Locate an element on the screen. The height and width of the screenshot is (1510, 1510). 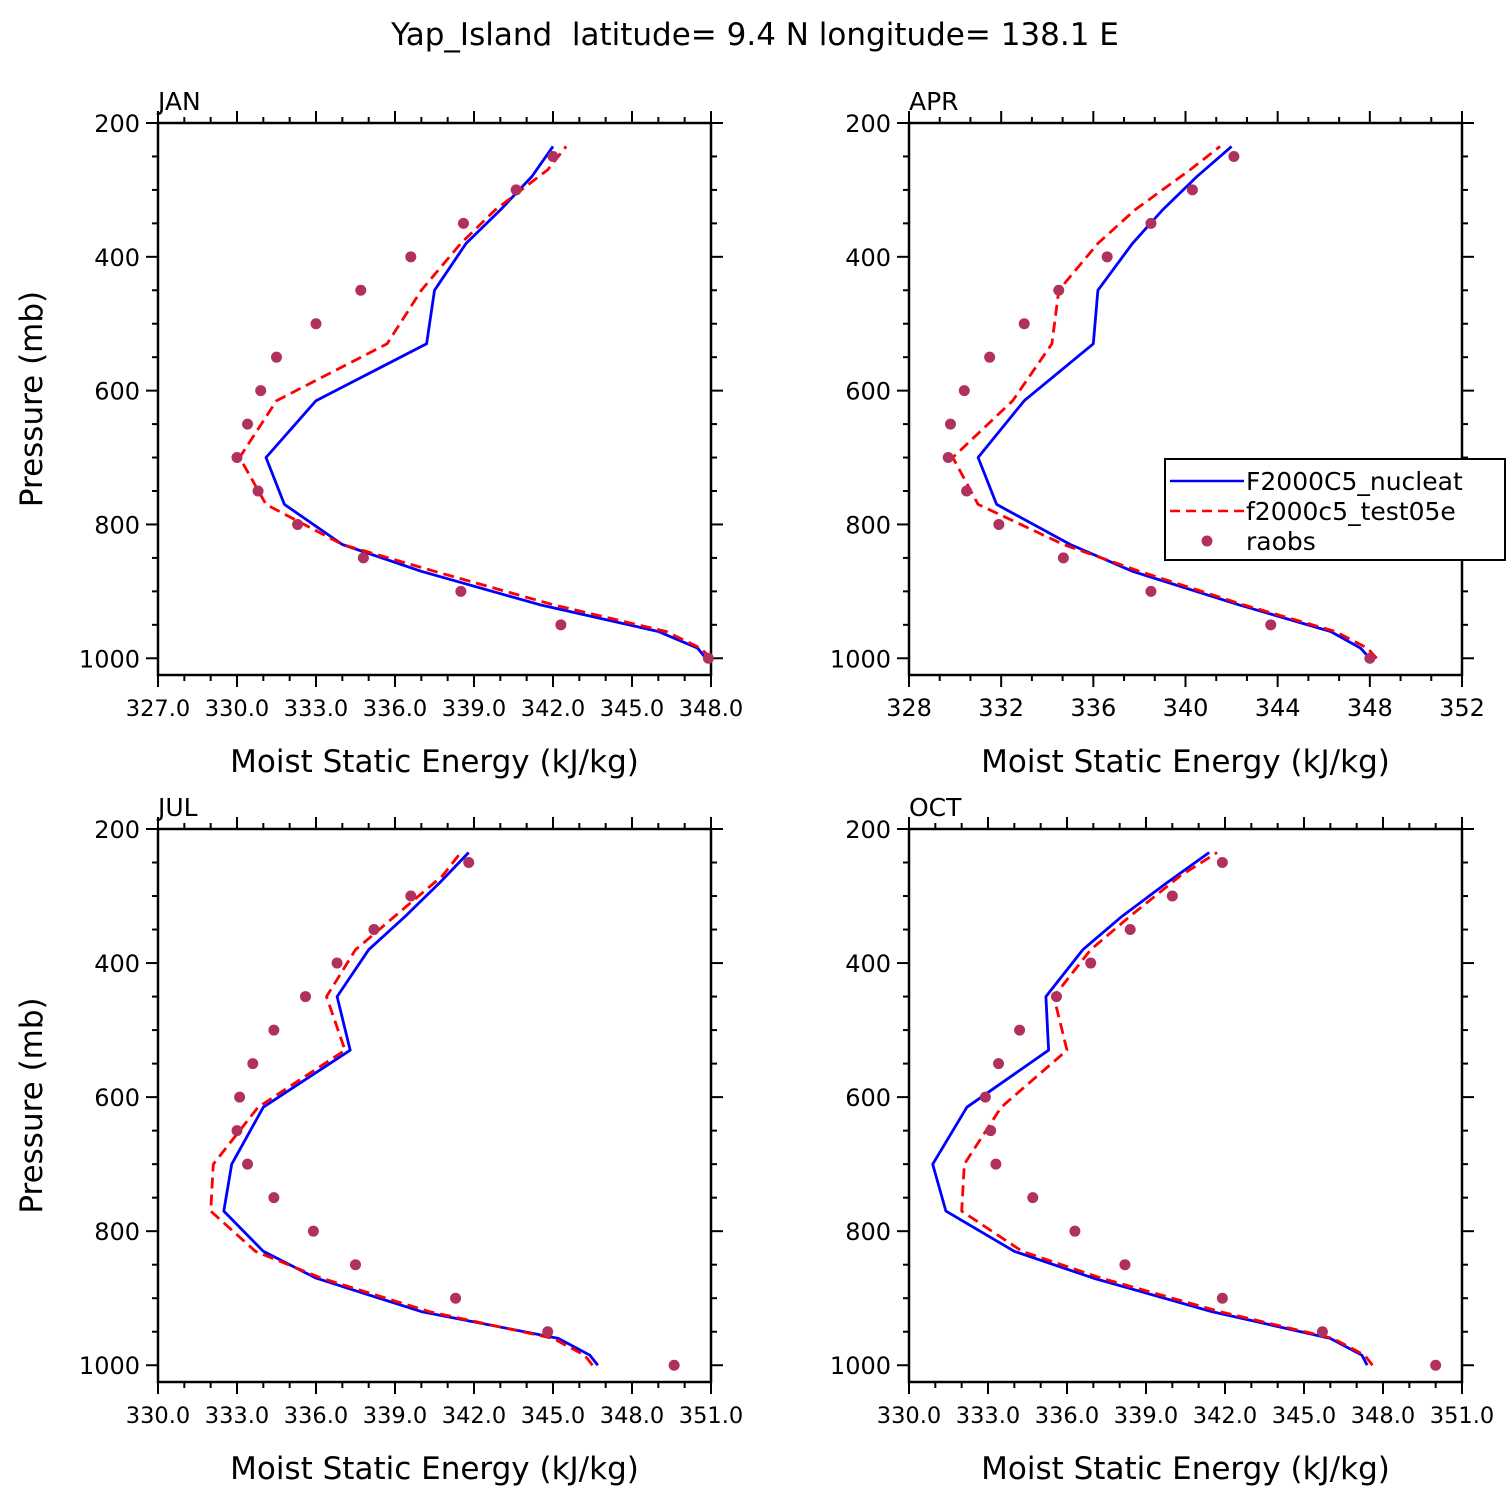
legend: F2000C5_nucleat f2000c5_test05e raobs is located at coordinates (1335, 509).